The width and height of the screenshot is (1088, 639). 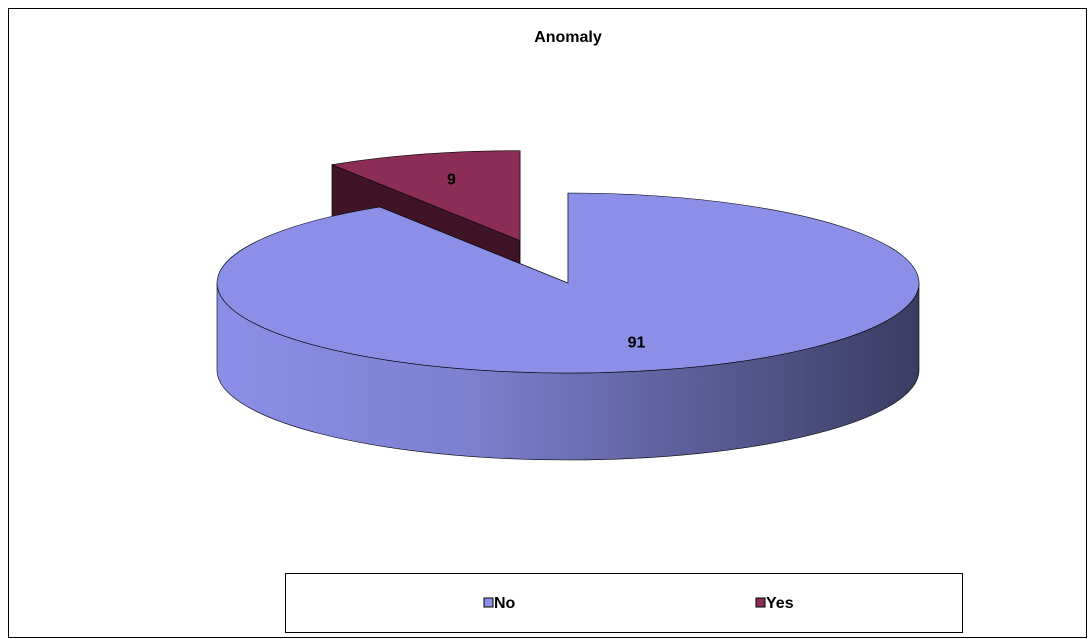 I want to click on data-label: 9, so click(x=451, y=179).